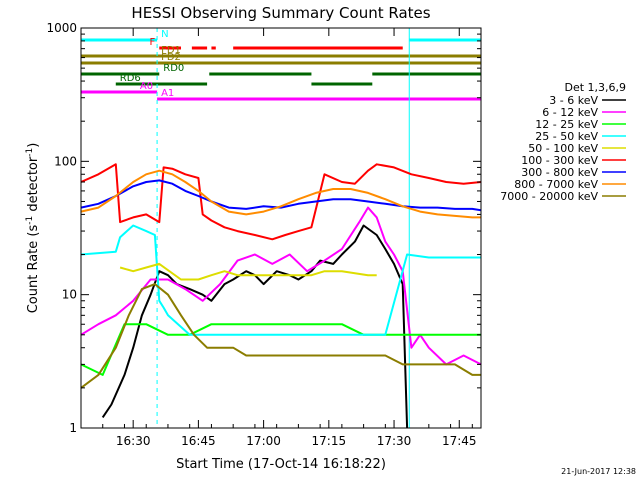 The image size is (640, 480). What do you see at coordinates (30, 152) in the screenshot?
I see `y-axis-label-sup2: -1` at bounding box center [30, 152].